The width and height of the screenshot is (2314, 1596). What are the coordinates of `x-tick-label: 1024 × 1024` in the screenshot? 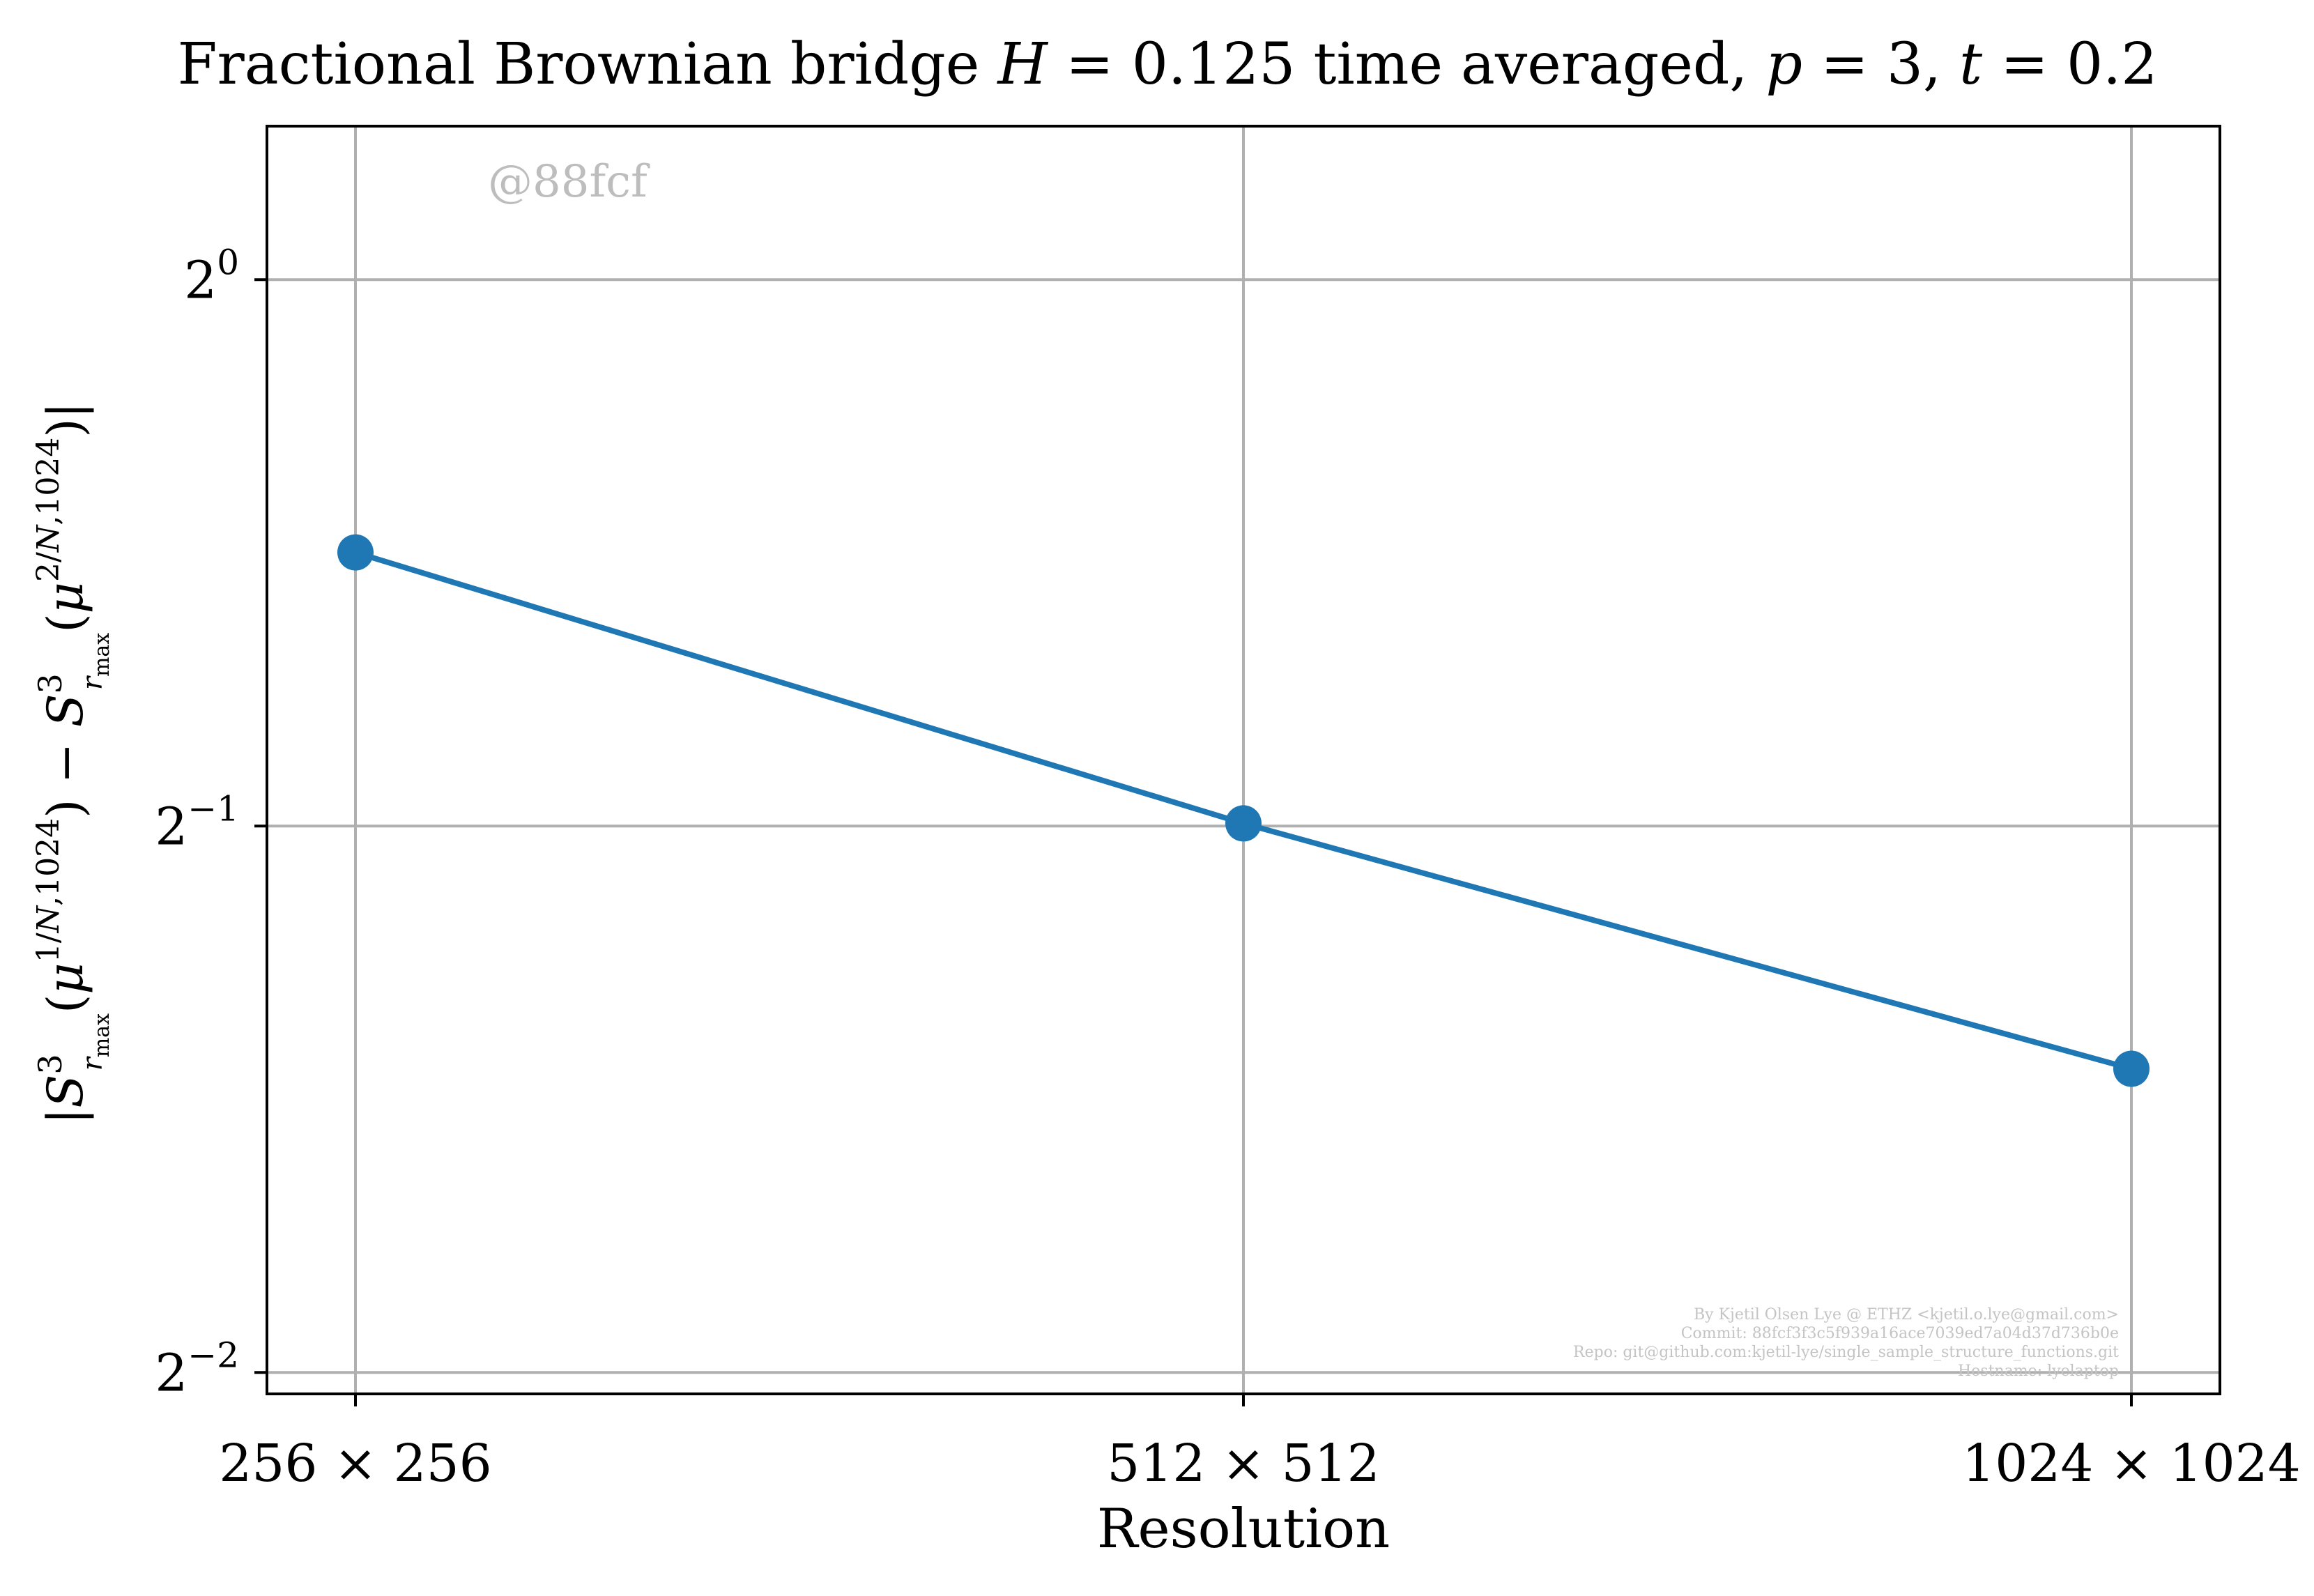 It's located at (2131, 1464).